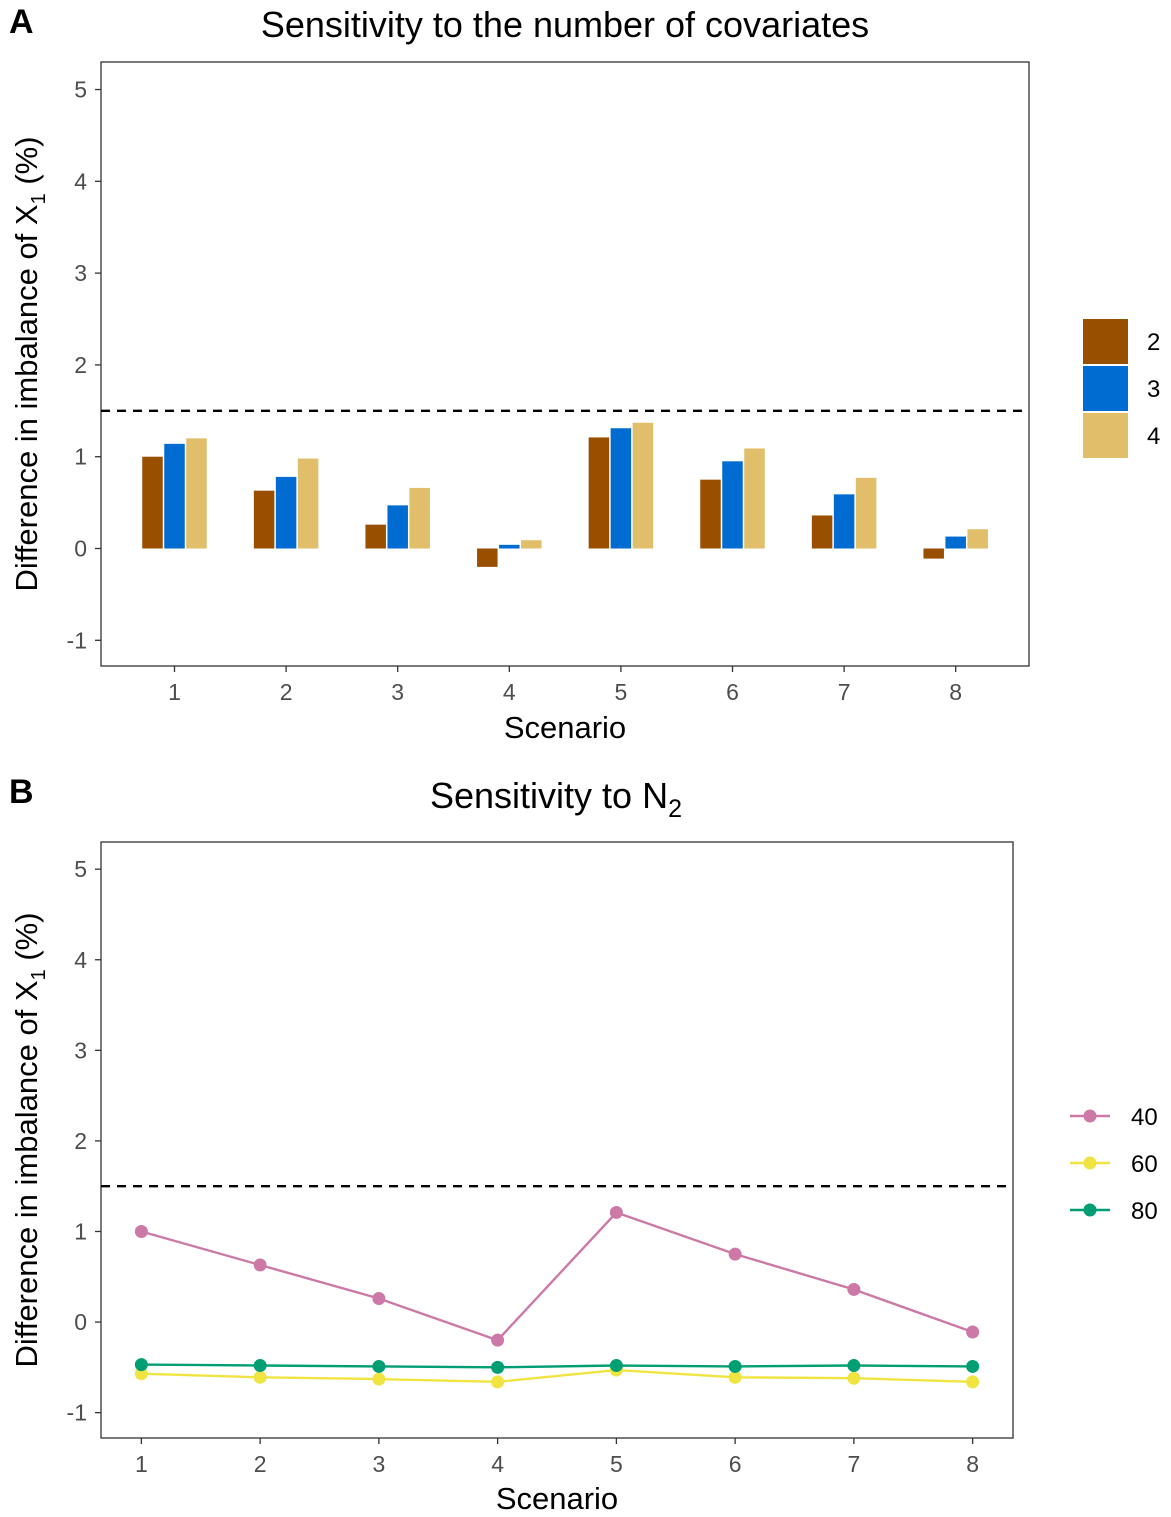 The height and width of the screenshot is (1517, 1171). I want to click on legend-label-4: 4, so click(1153, 436).